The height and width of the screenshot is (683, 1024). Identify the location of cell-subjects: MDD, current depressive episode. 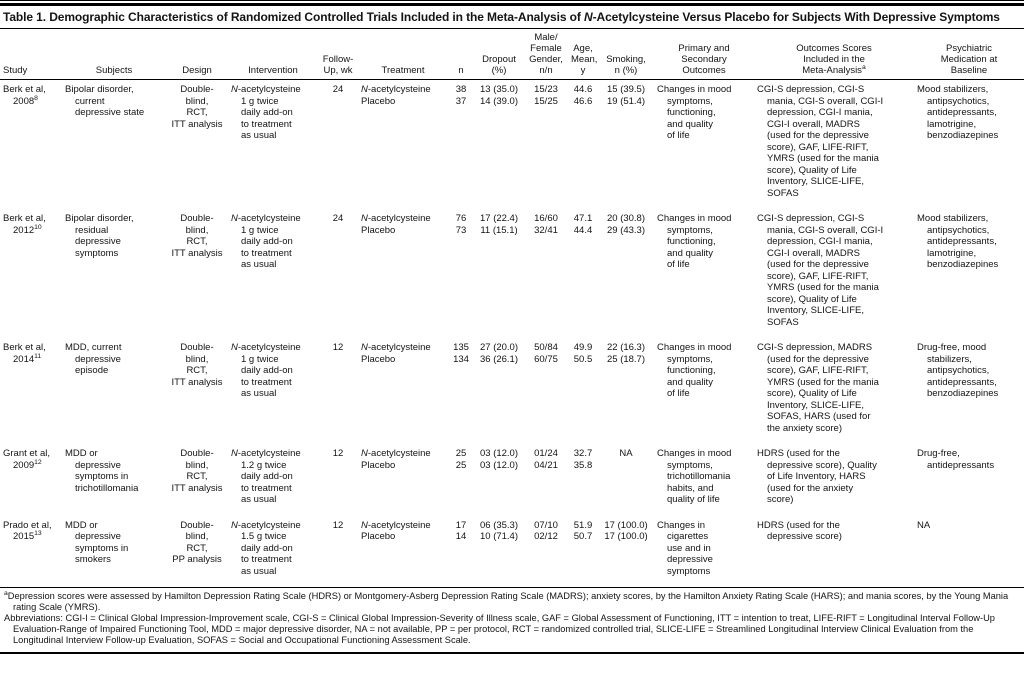
(93, 359).